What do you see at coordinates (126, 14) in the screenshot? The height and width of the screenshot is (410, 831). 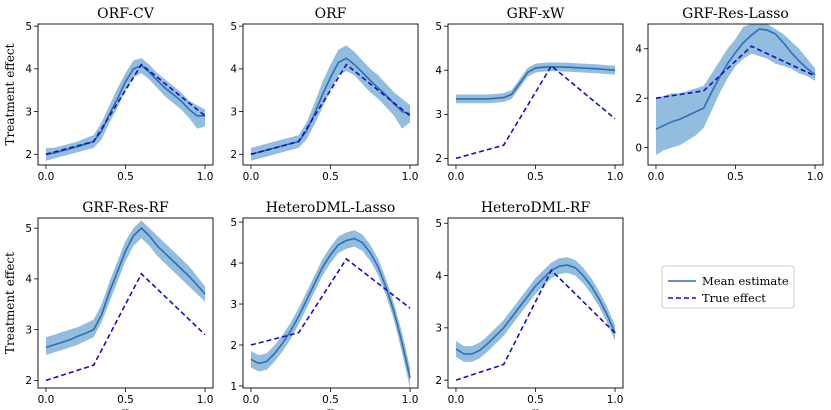 I see `subplot-title: ORF-CV` at bounding box center [126, 14].